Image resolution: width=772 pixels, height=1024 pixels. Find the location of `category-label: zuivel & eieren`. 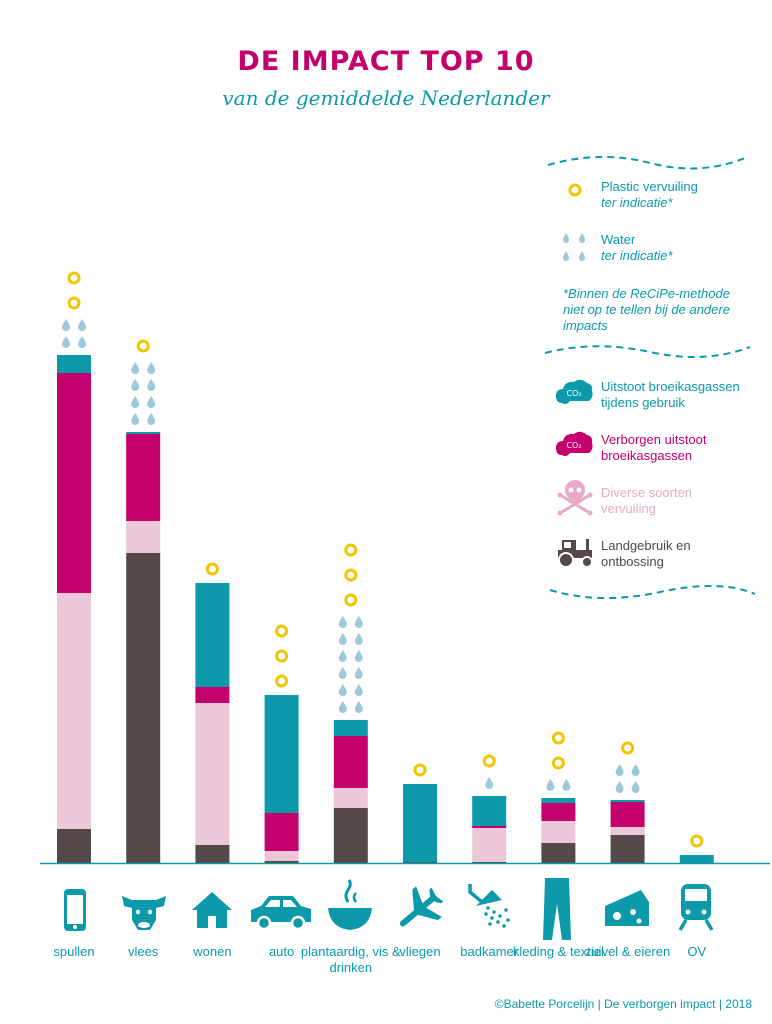

category-label: zuivel & eieren is located at coordinates (627, 951).